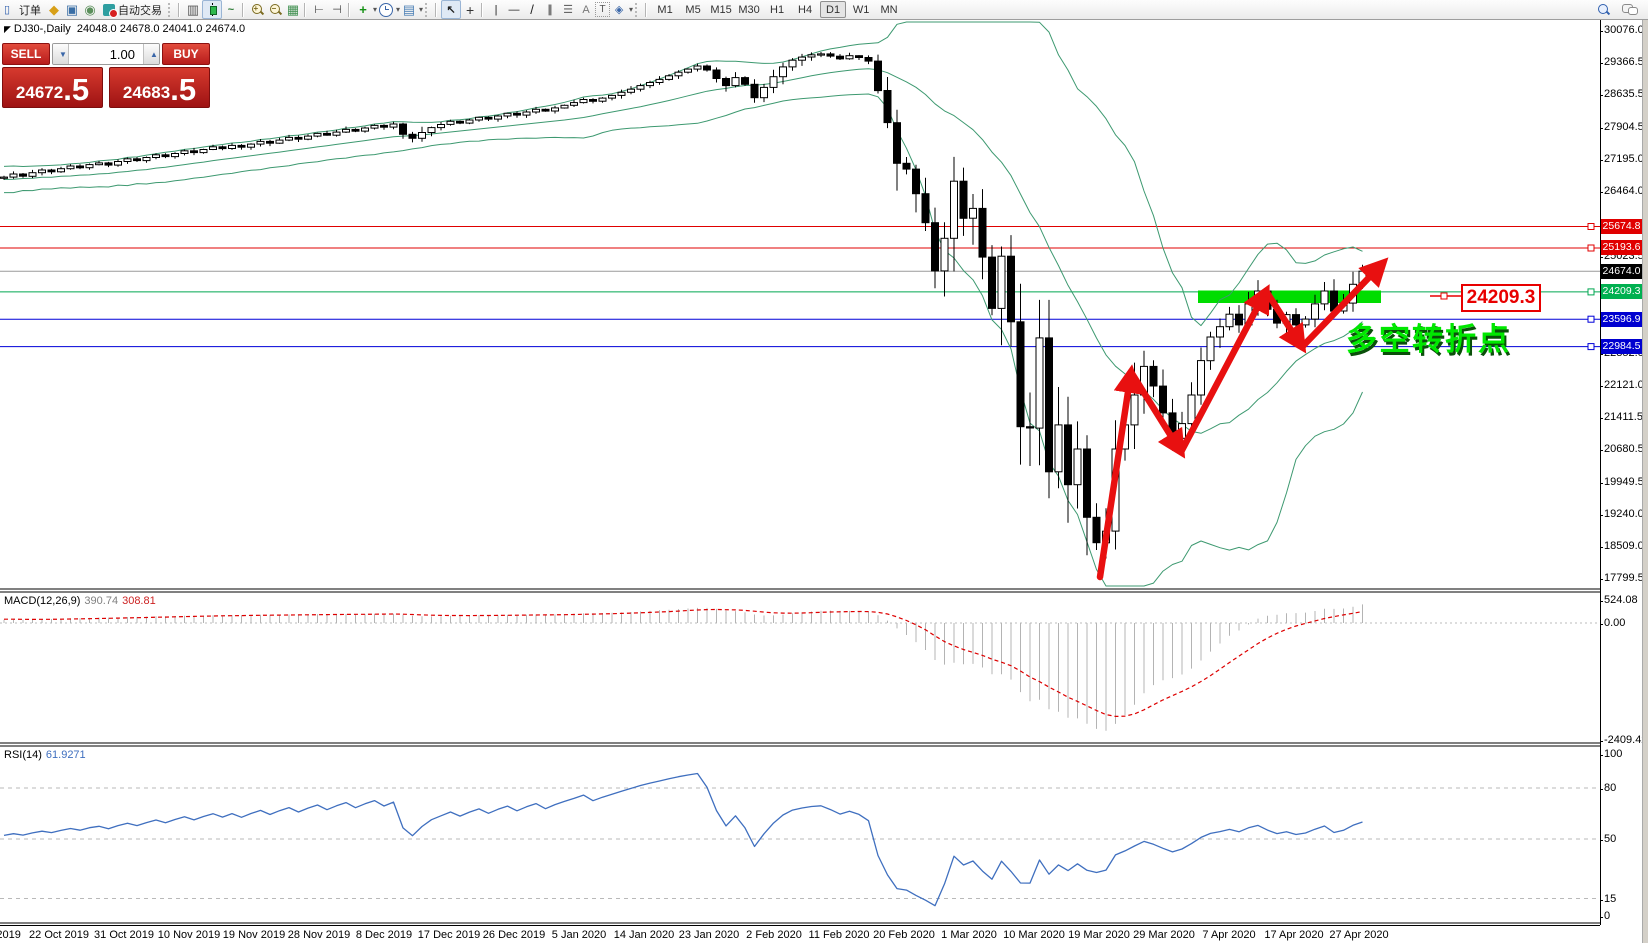 This screenshot has height=943, width=1648. Describe the element at coordinates (1621, 347) in the screenshot. I see `price-badge: 22984.5` at that location.